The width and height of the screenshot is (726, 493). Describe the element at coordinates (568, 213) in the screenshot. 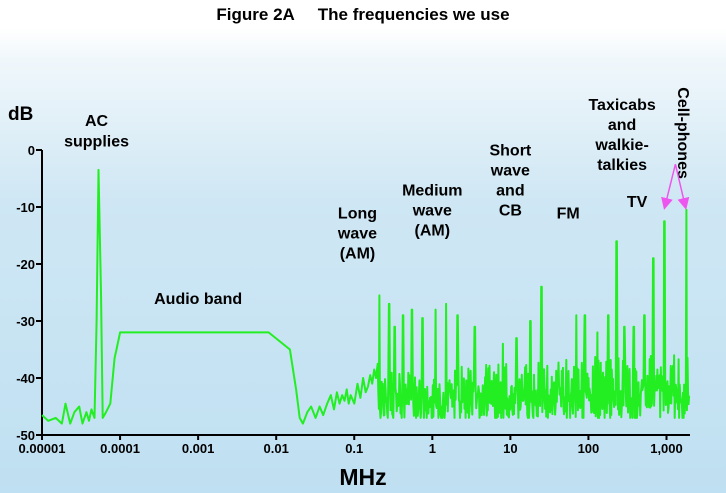

I see `annotation-label: FM` at that location.